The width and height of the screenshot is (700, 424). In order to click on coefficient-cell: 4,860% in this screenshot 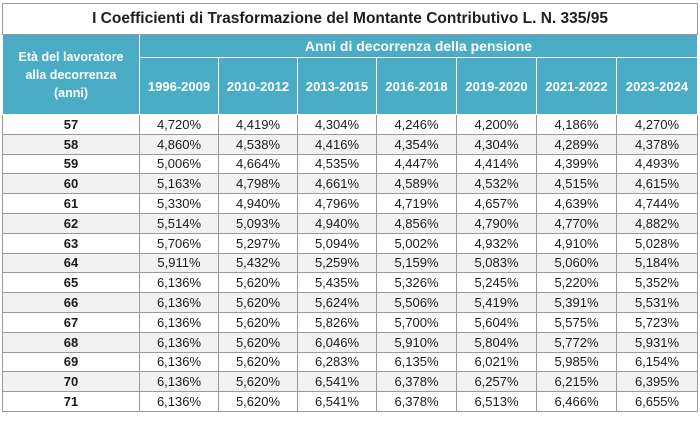, I will do `click(179, 144)`.